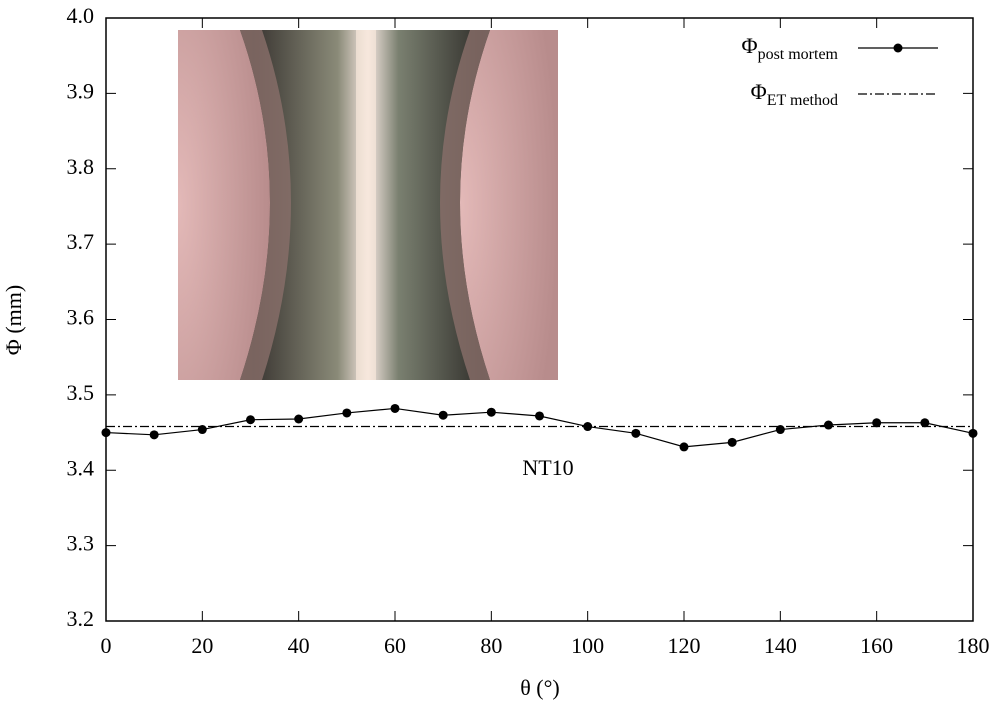  I want to click on x-tick-label: 80, so click(491, 645).